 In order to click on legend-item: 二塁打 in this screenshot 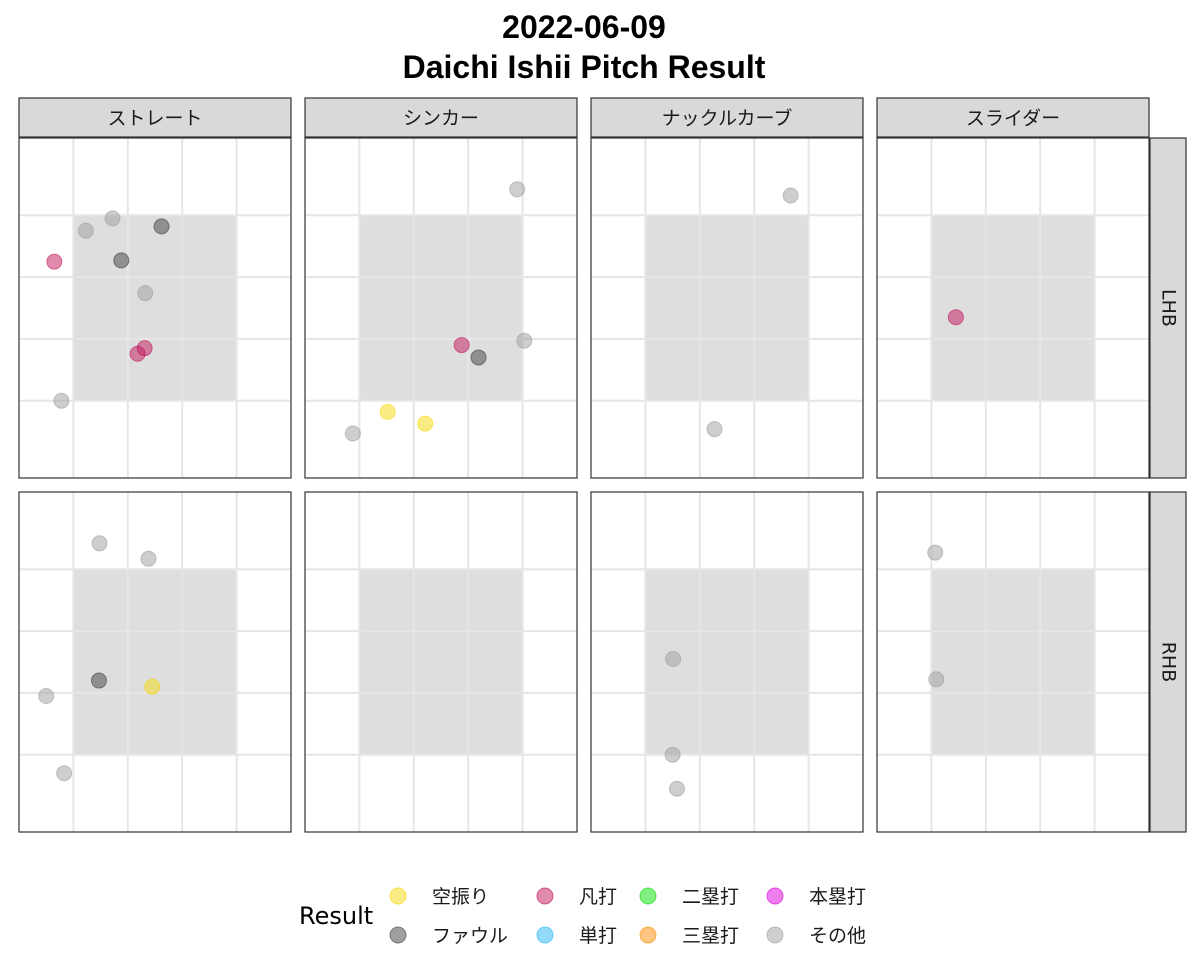, I will do `click(689, 897)`.